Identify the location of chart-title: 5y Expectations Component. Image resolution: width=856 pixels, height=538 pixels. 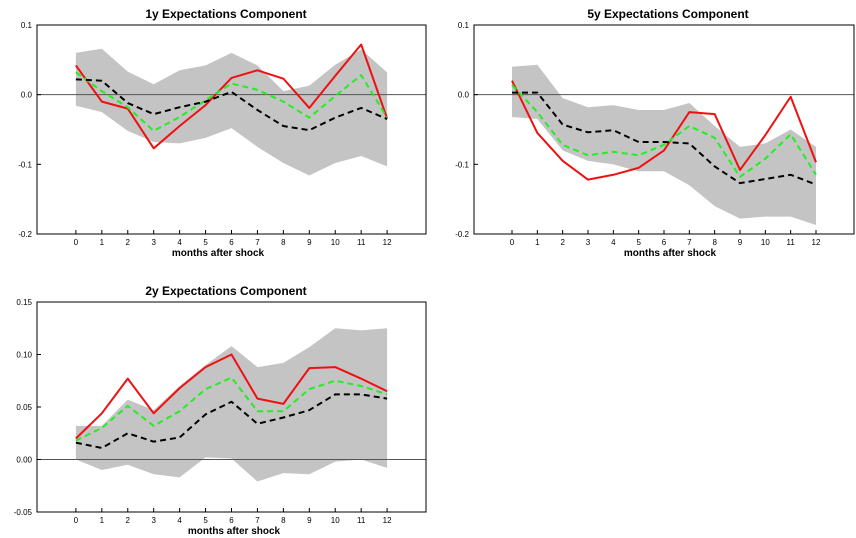
(667, 14).